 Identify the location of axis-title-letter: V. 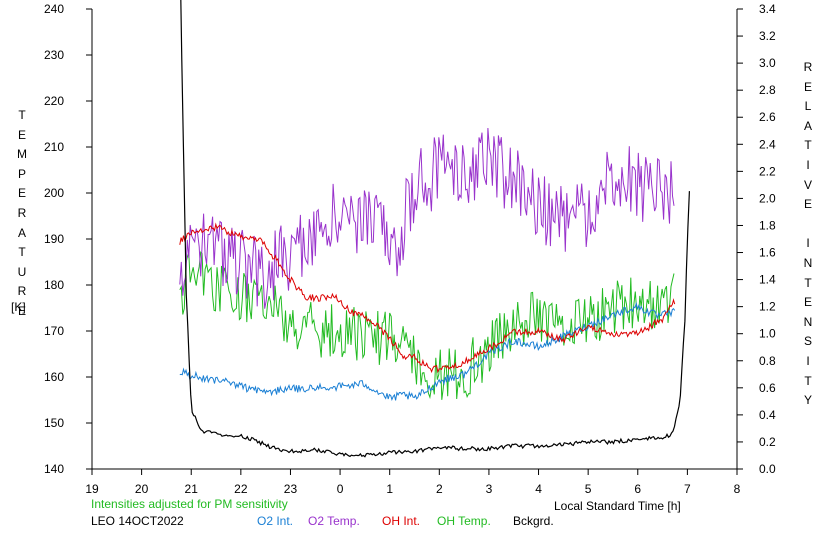
(807, 184).